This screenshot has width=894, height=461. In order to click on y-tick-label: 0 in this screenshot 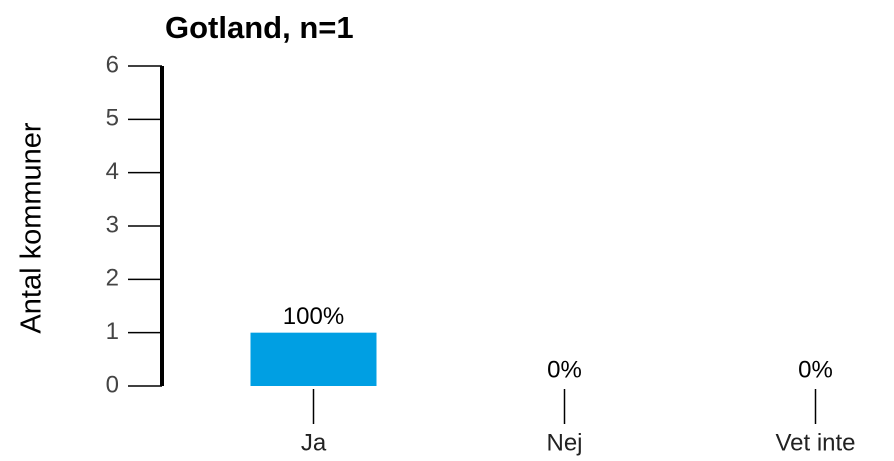, I will do `click(112, 384)`.